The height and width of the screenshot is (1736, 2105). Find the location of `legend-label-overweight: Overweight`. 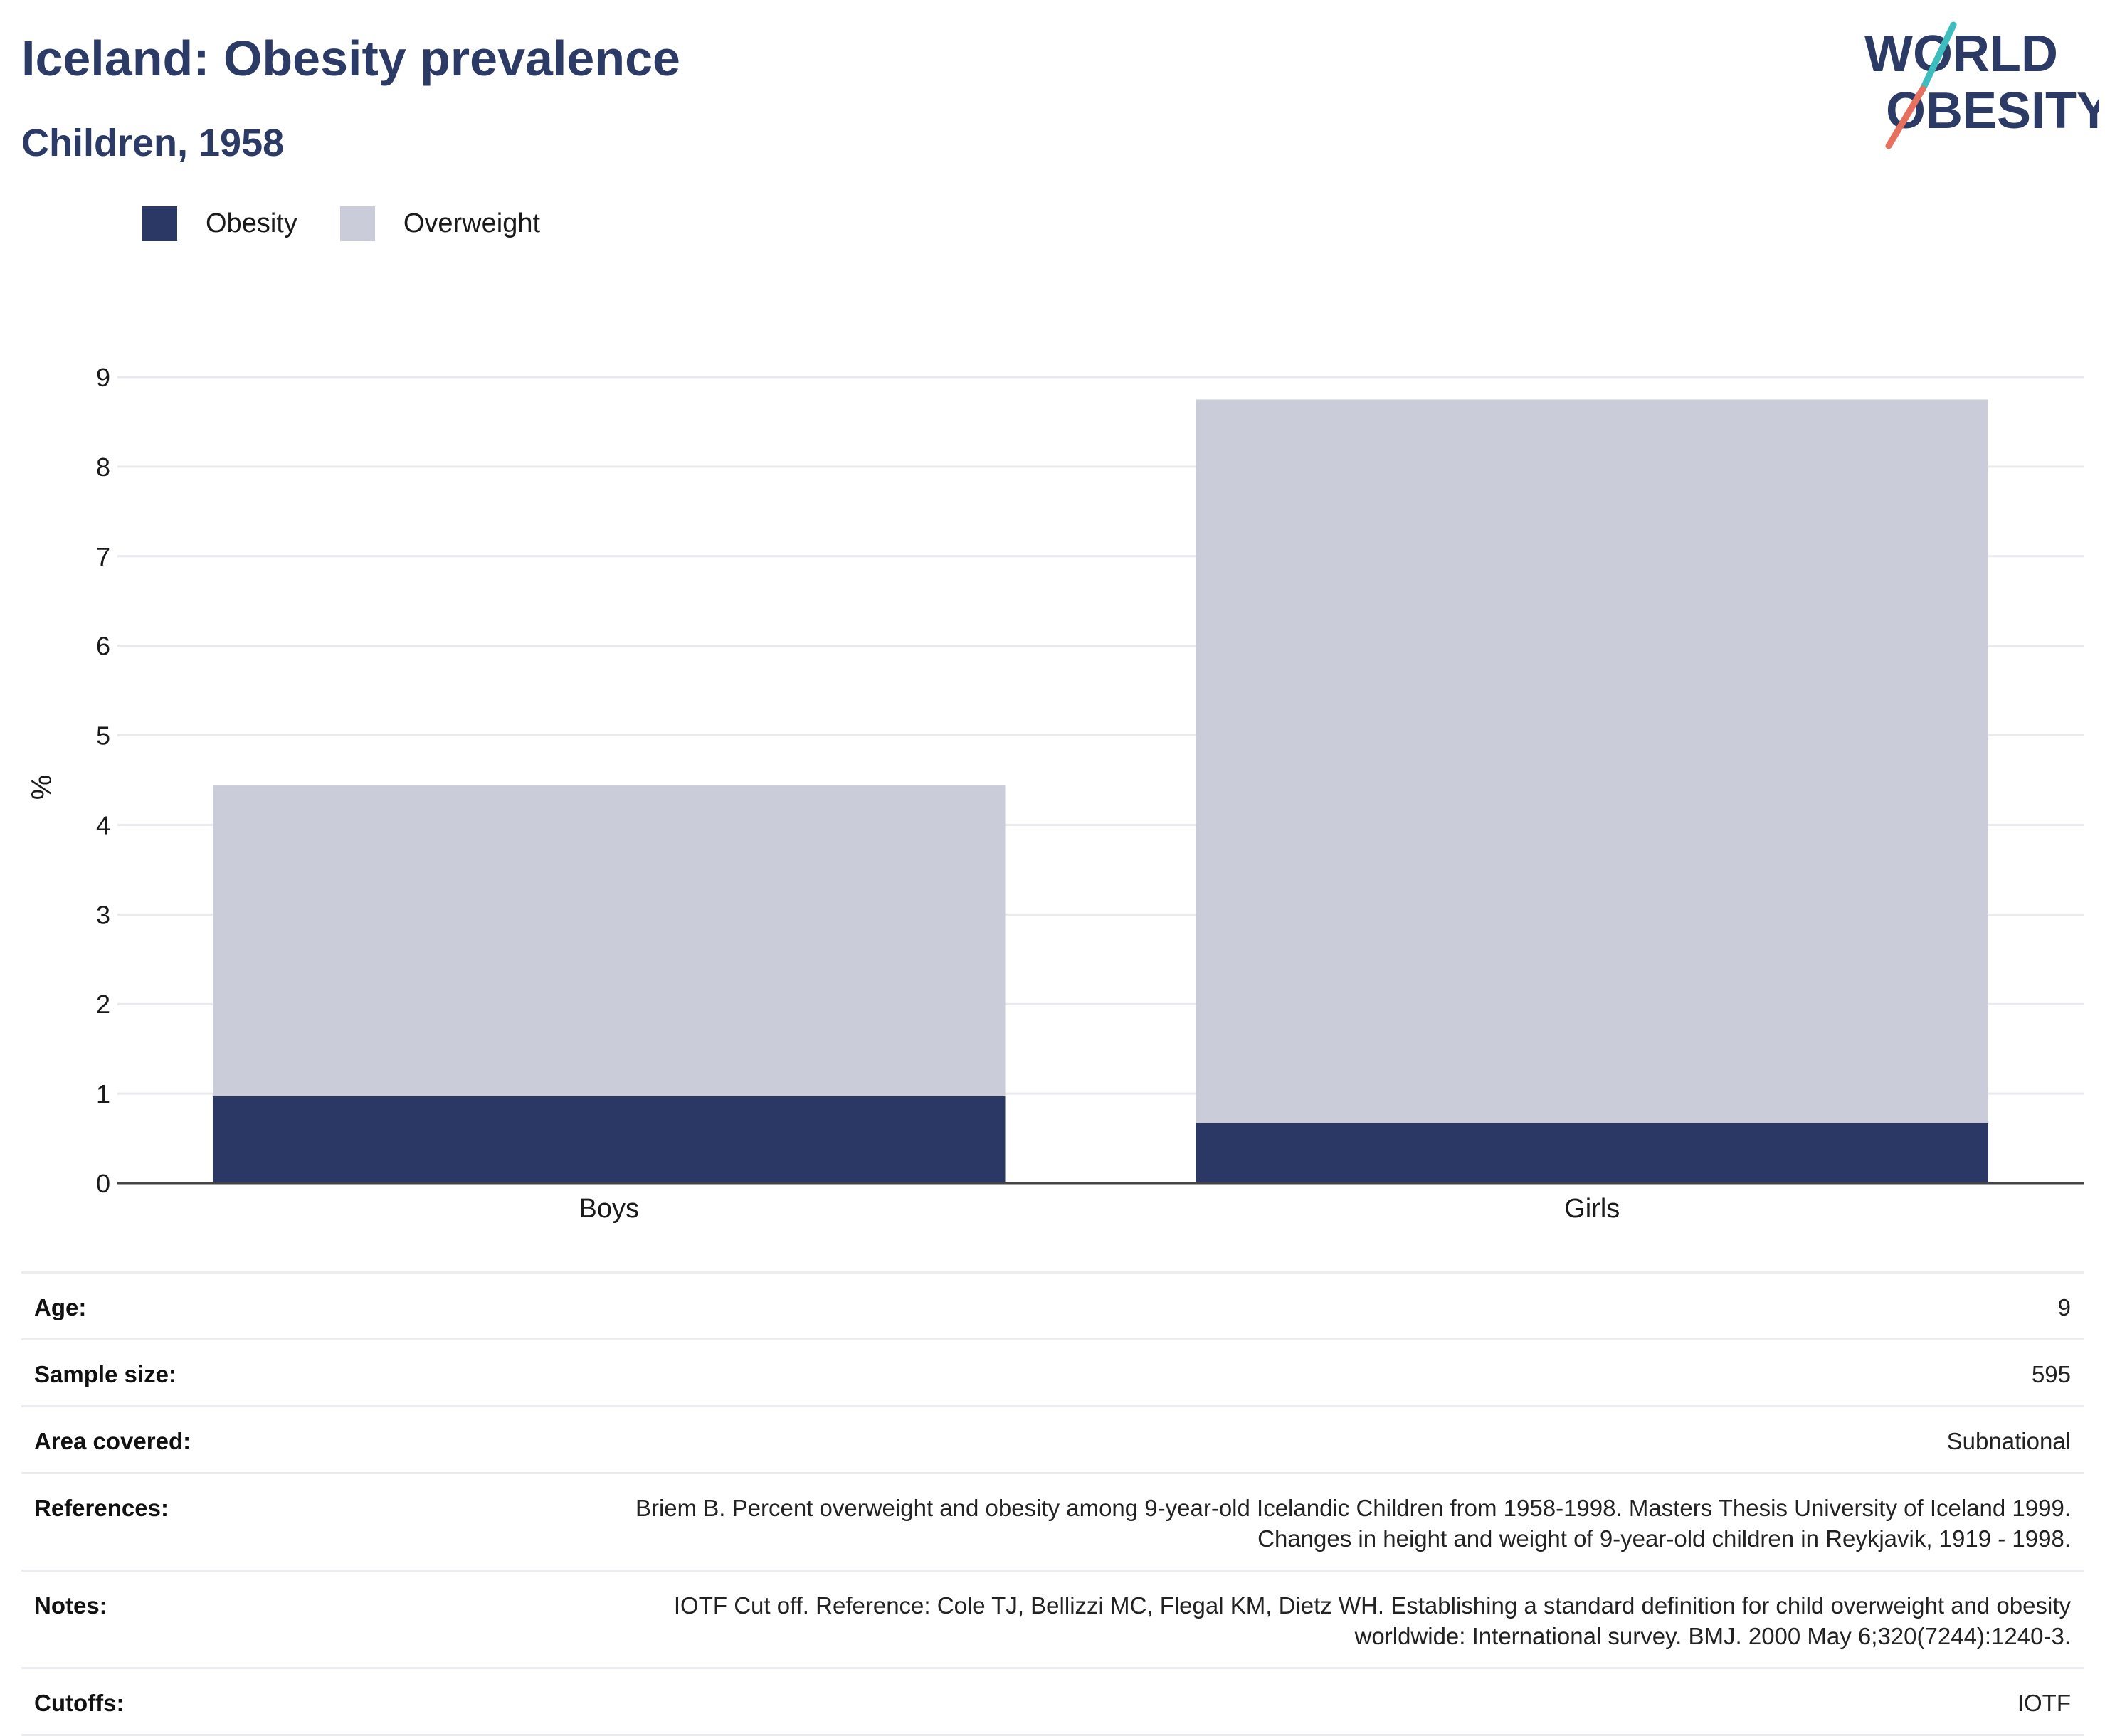

legend-label-overweight: Overweight is located at coordinates (472, 223).